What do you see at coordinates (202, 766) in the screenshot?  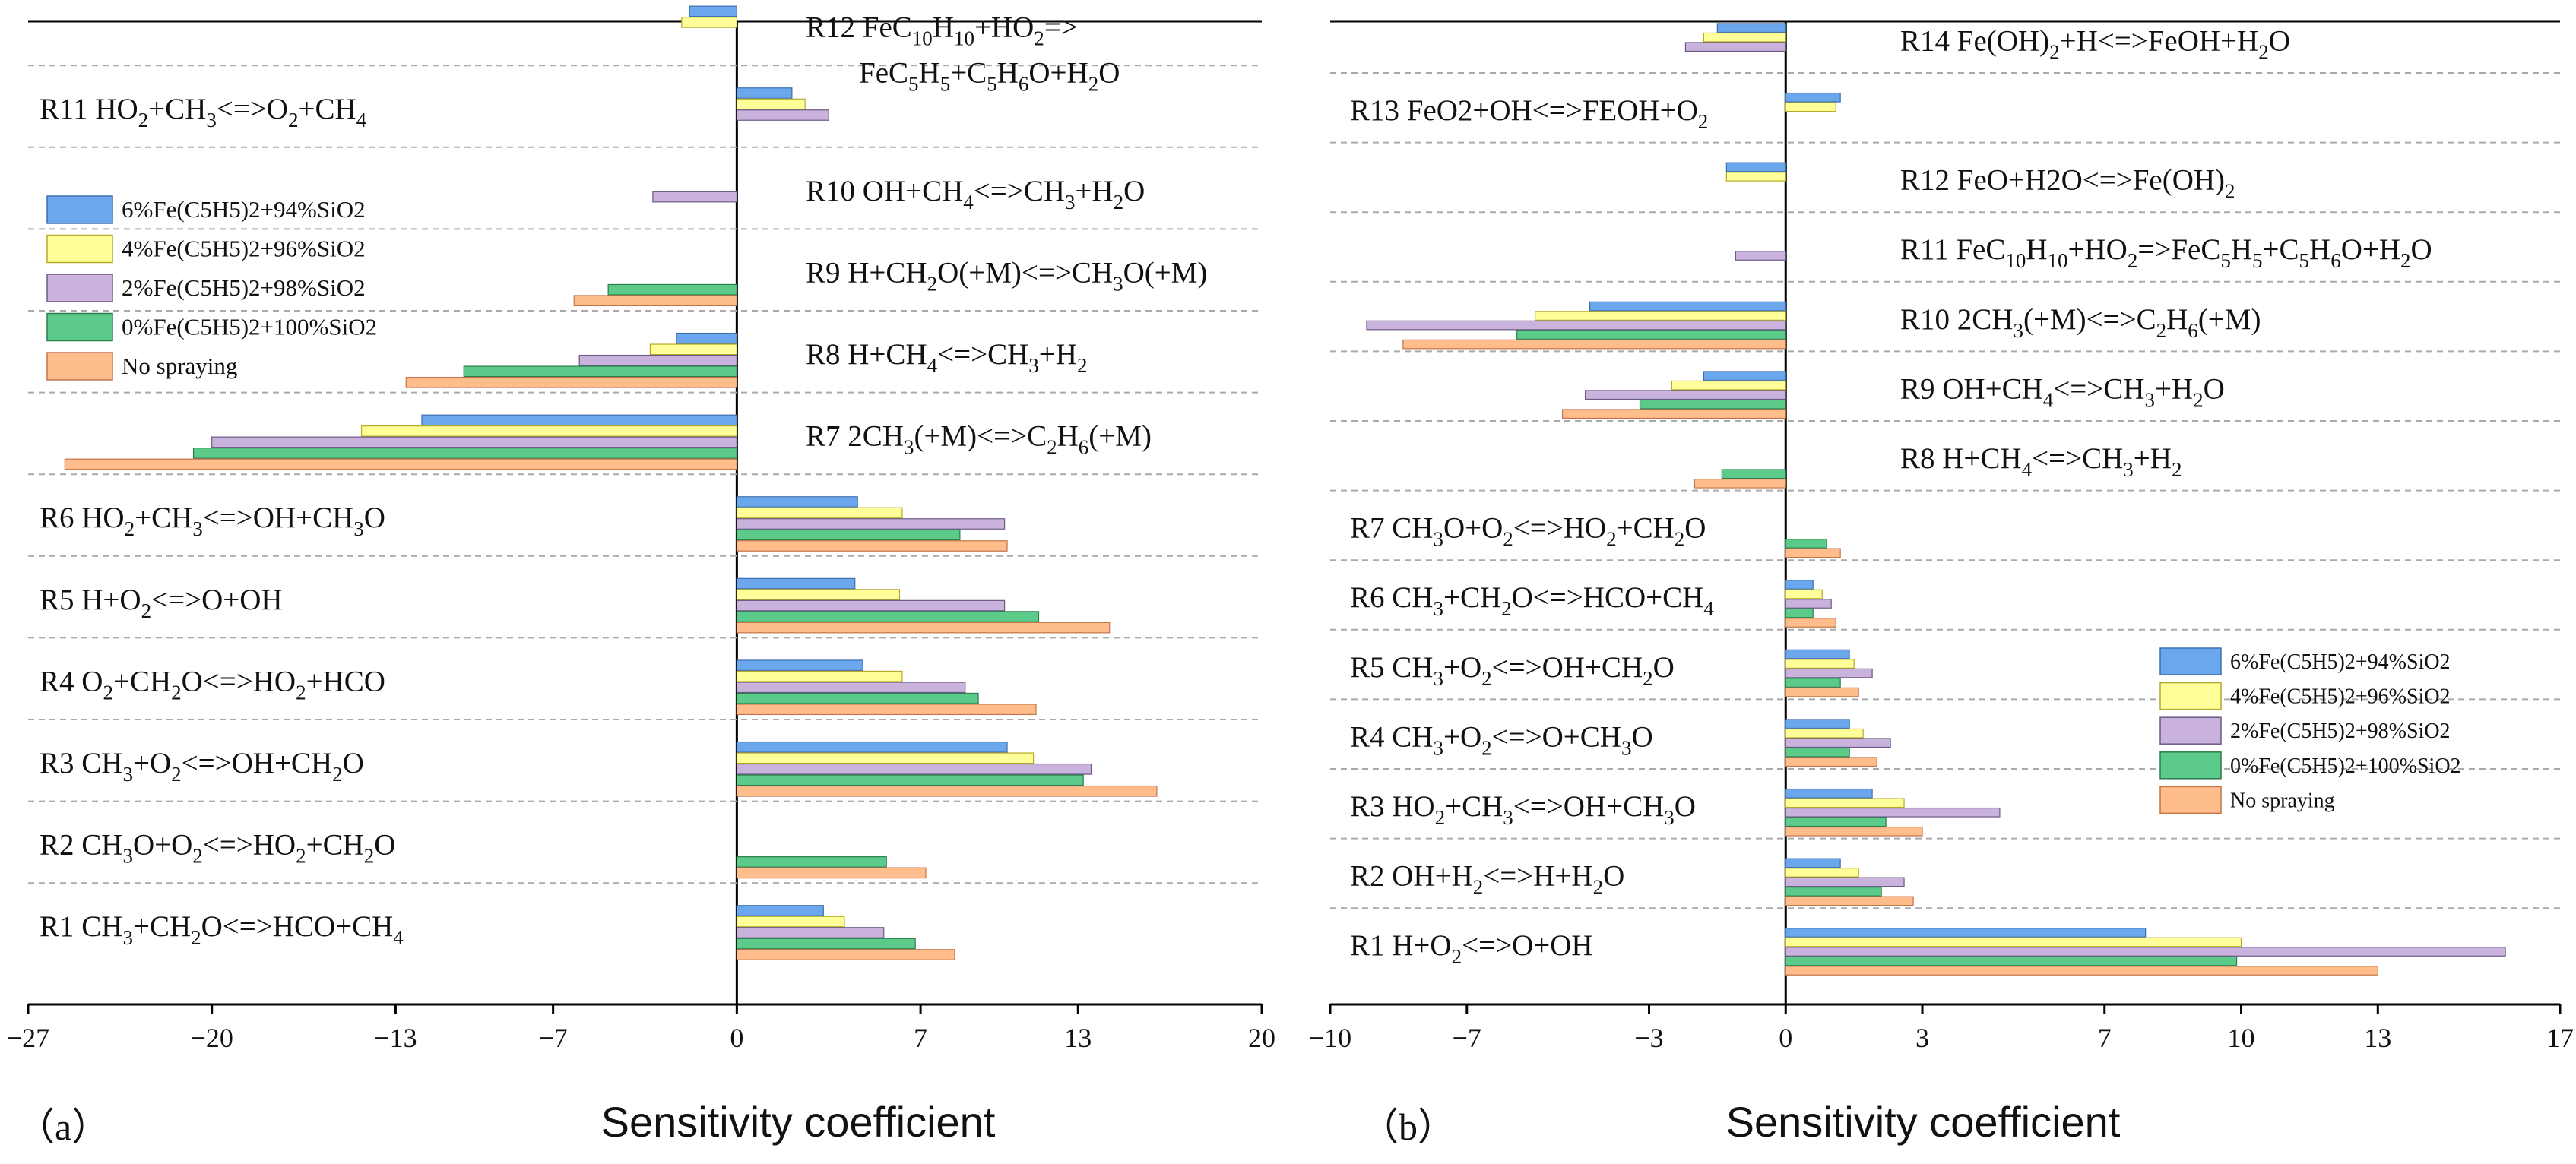 I see `reaction-label-R3: R3 CH3+O2<=>OH+CH2O` at bounding box center [202, 766].